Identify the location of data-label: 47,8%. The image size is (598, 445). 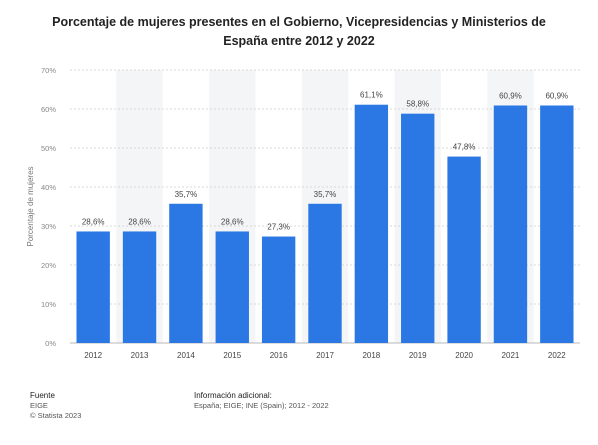
(464, 147).